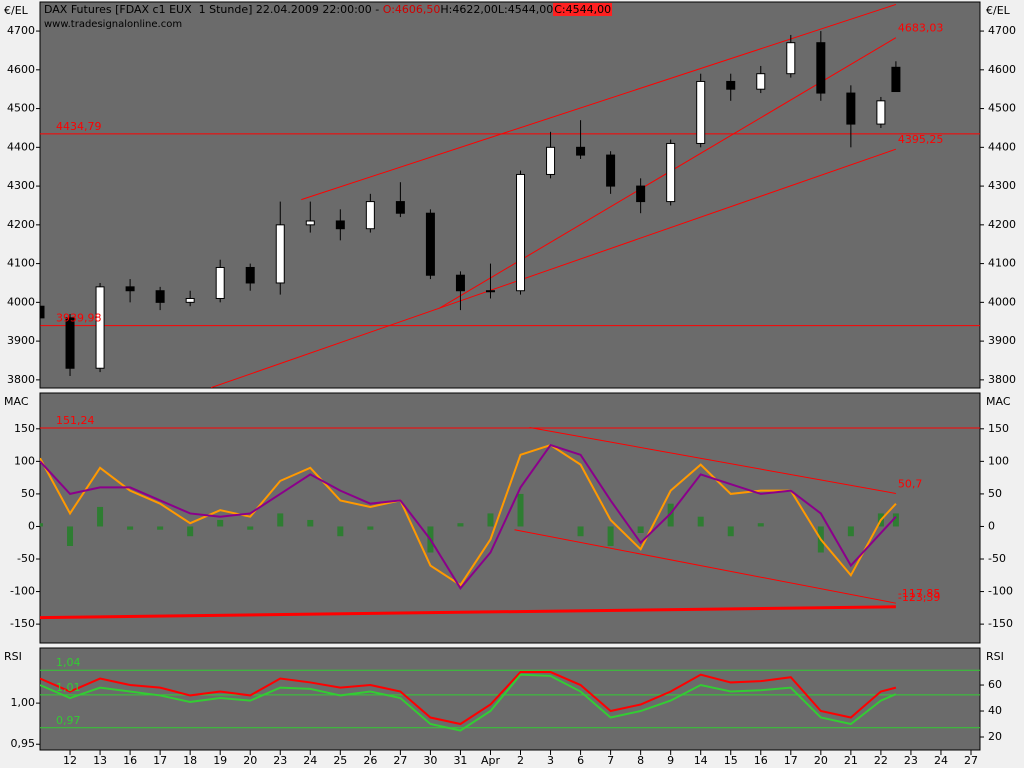 Image resolution: width=1024 pixels, height=768 pixels. What do you see at coordinates (520, 760) in the screenshot?
I see `x-tick-label: 2` at bounding box center [520, 760].